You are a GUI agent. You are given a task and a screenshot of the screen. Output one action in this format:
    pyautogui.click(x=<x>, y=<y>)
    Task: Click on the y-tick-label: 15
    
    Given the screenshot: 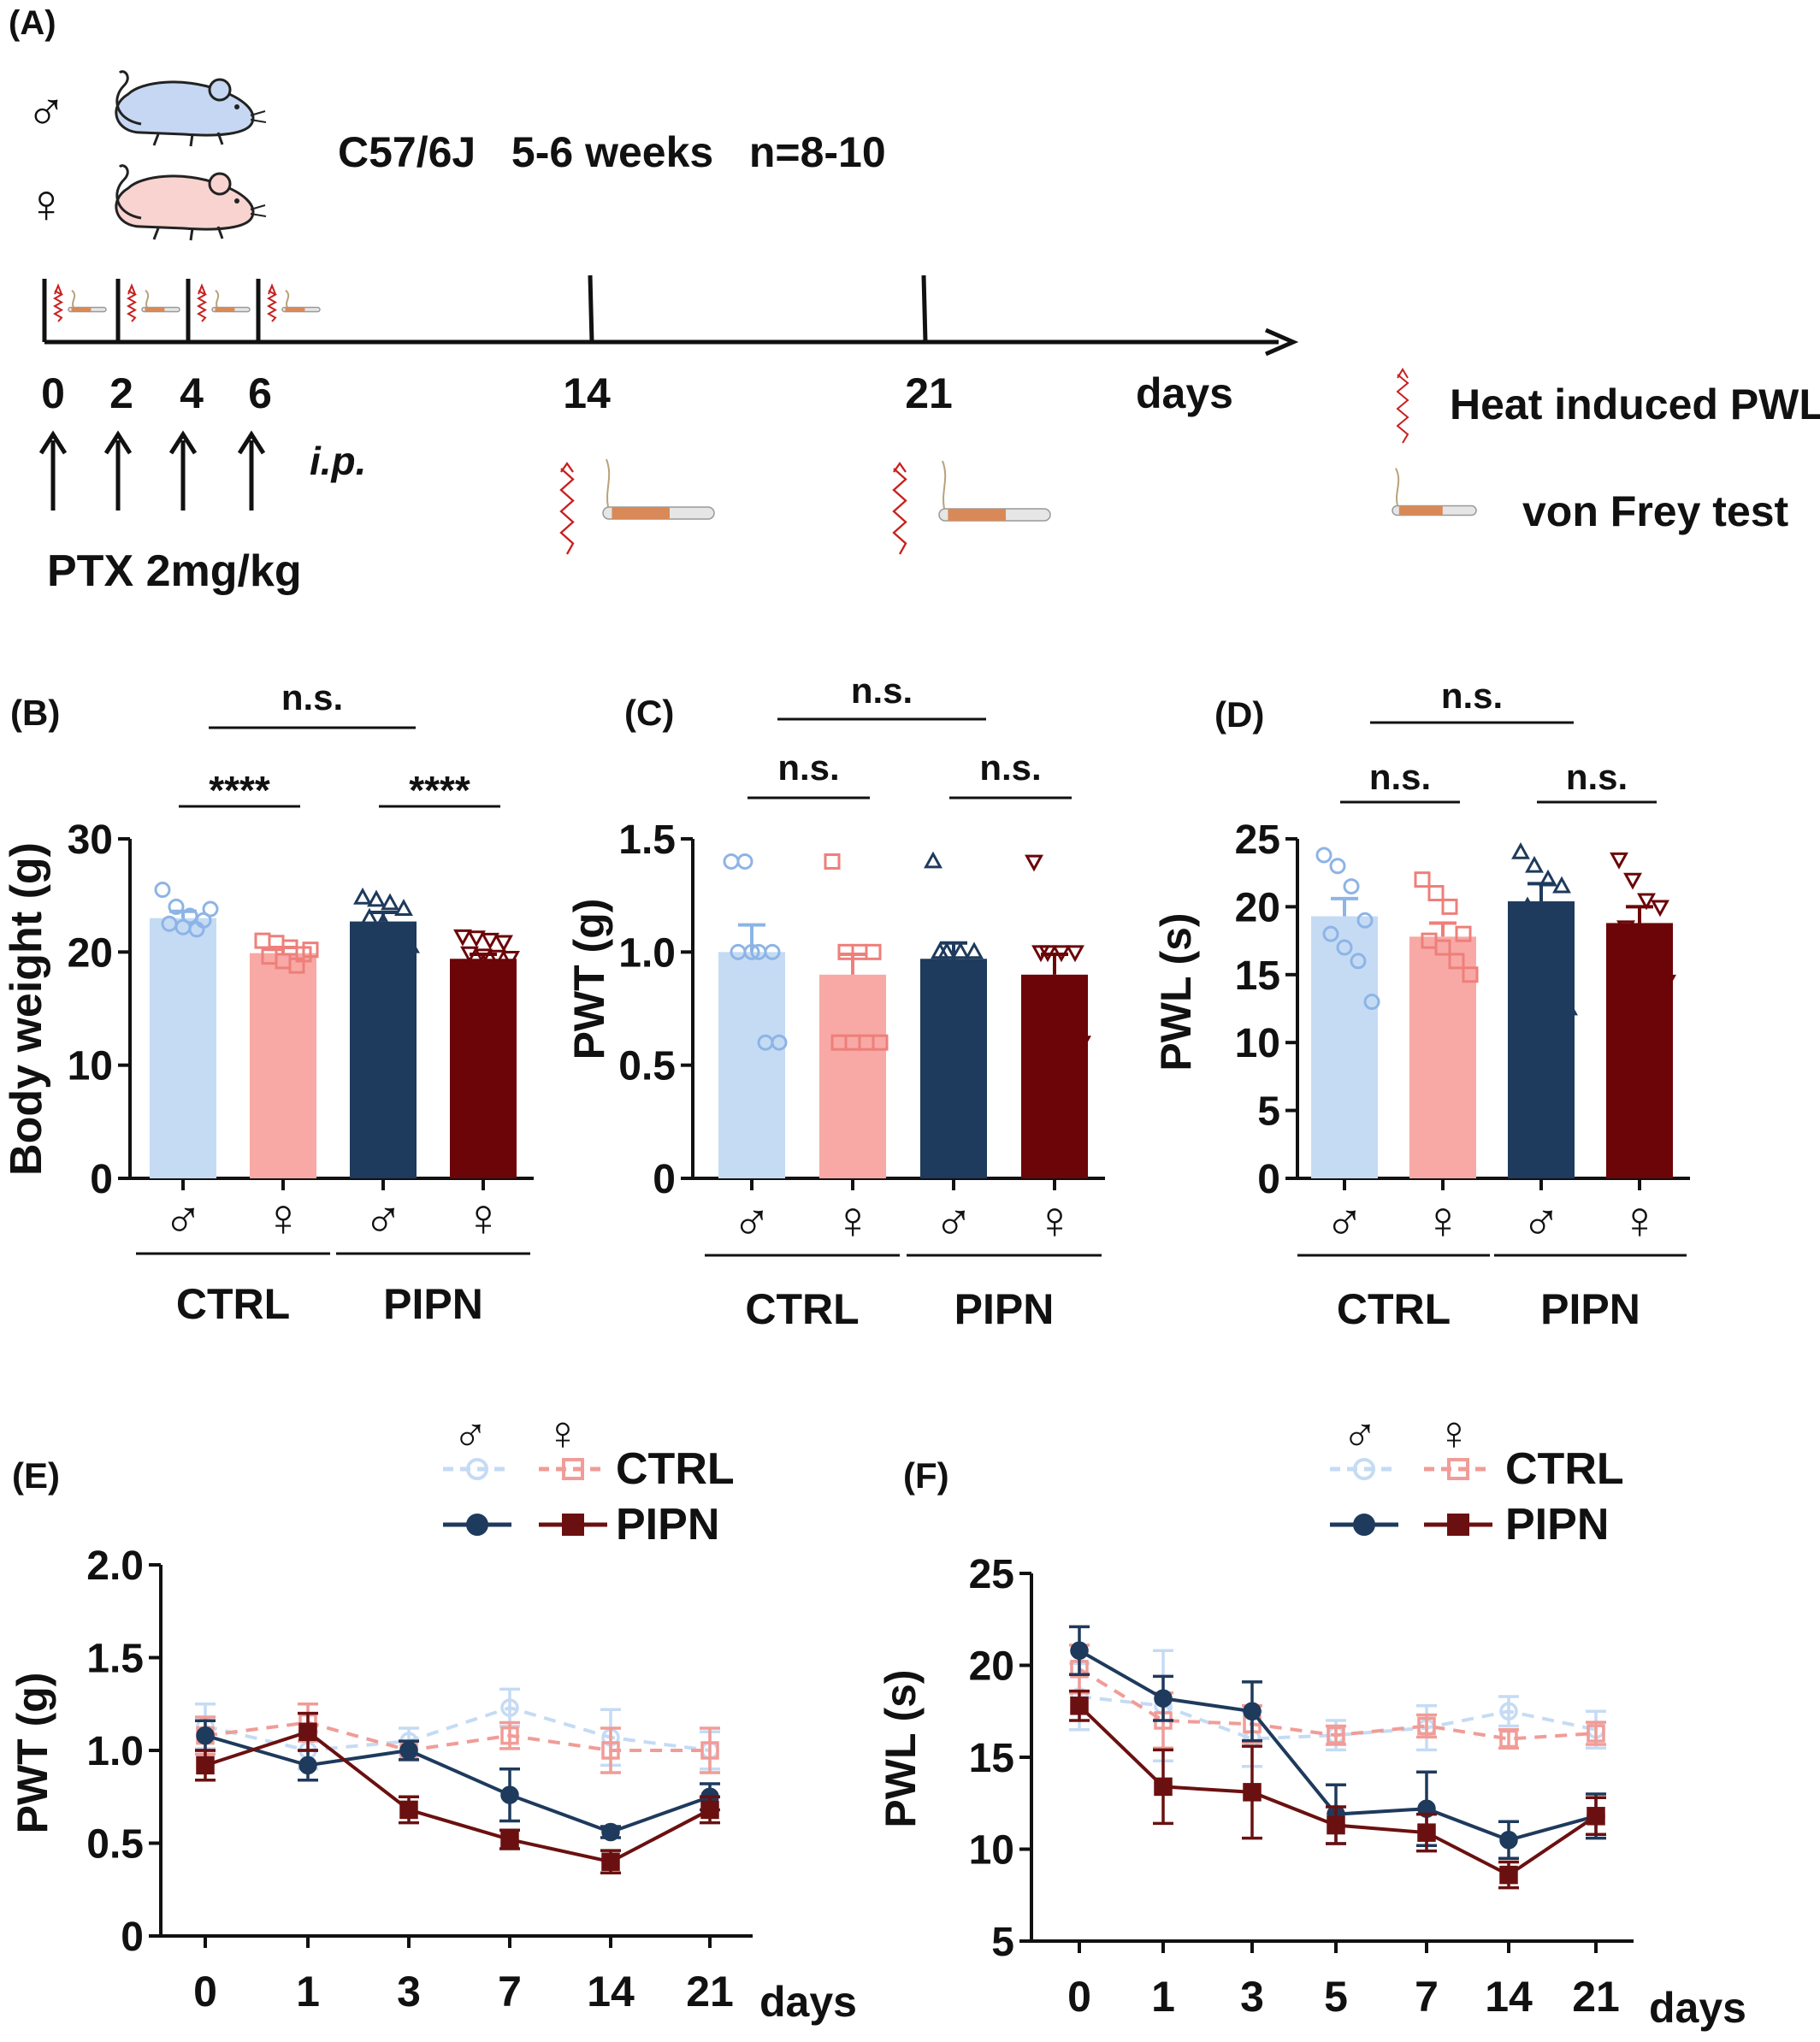 What is the action you would take?
    pyautogui.click(x=991, y=1758)
    